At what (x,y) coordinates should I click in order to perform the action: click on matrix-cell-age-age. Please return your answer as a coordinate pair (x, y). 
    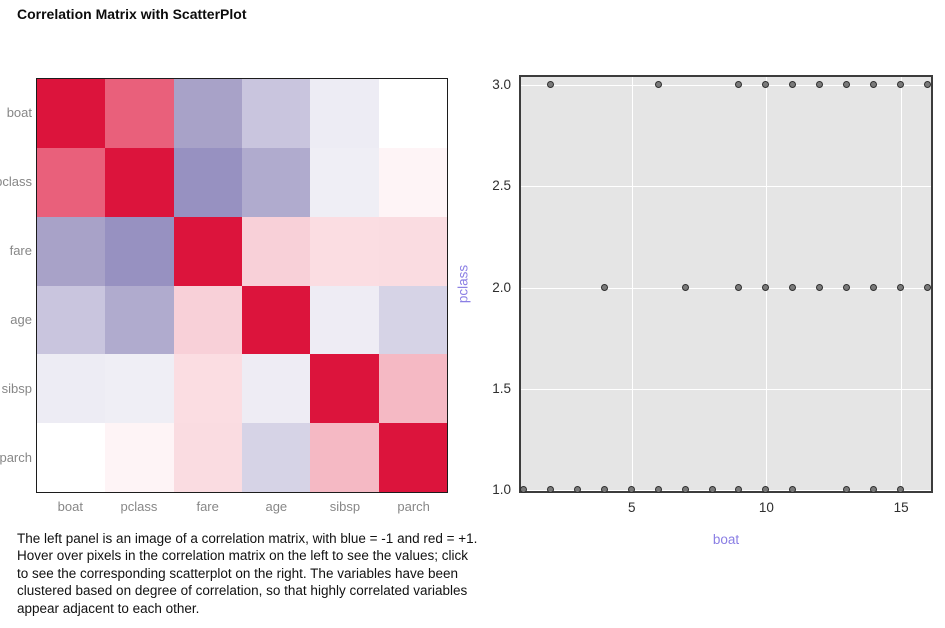
    Looking at the image, I should click on (276, 320).